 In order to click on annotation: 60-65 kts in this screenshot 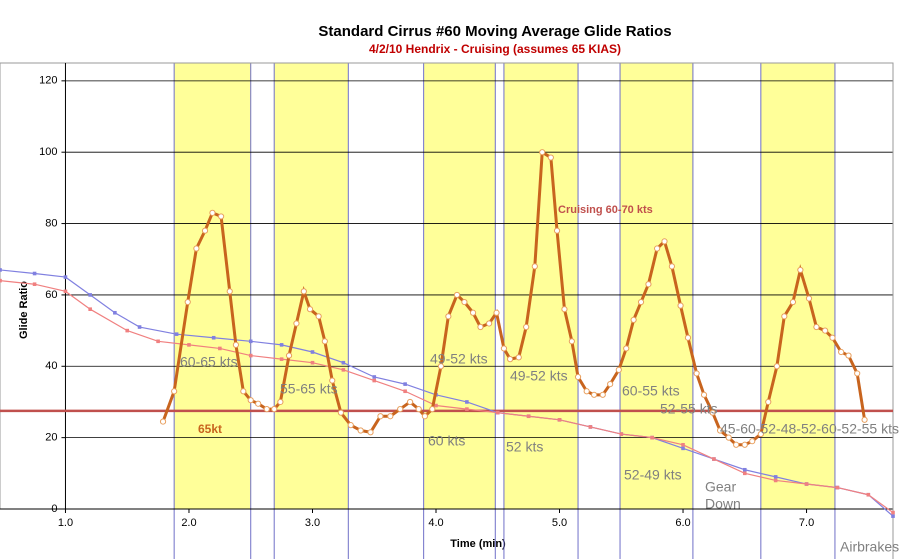, I will do `click(209, 362)`.